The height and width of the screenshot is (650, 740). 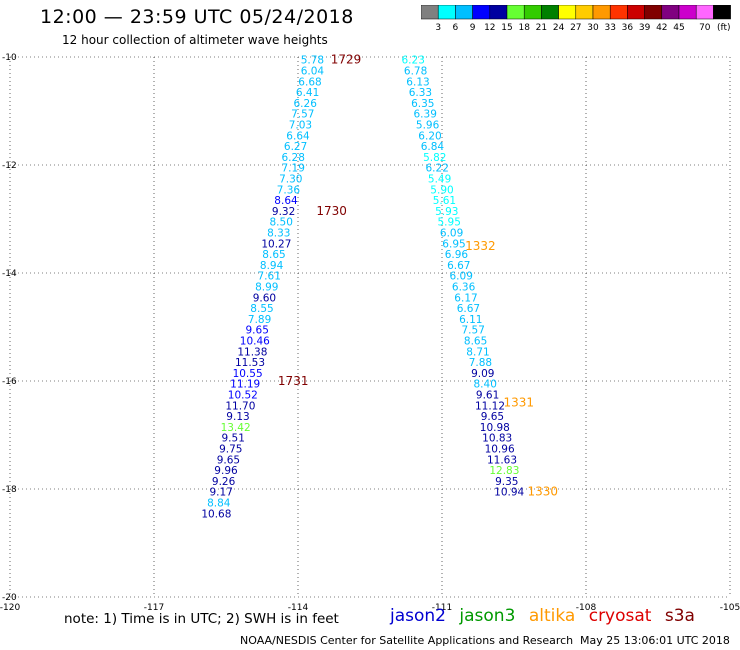 I want to click on wave-height-value: 7.88, so click(x=480, y=363).